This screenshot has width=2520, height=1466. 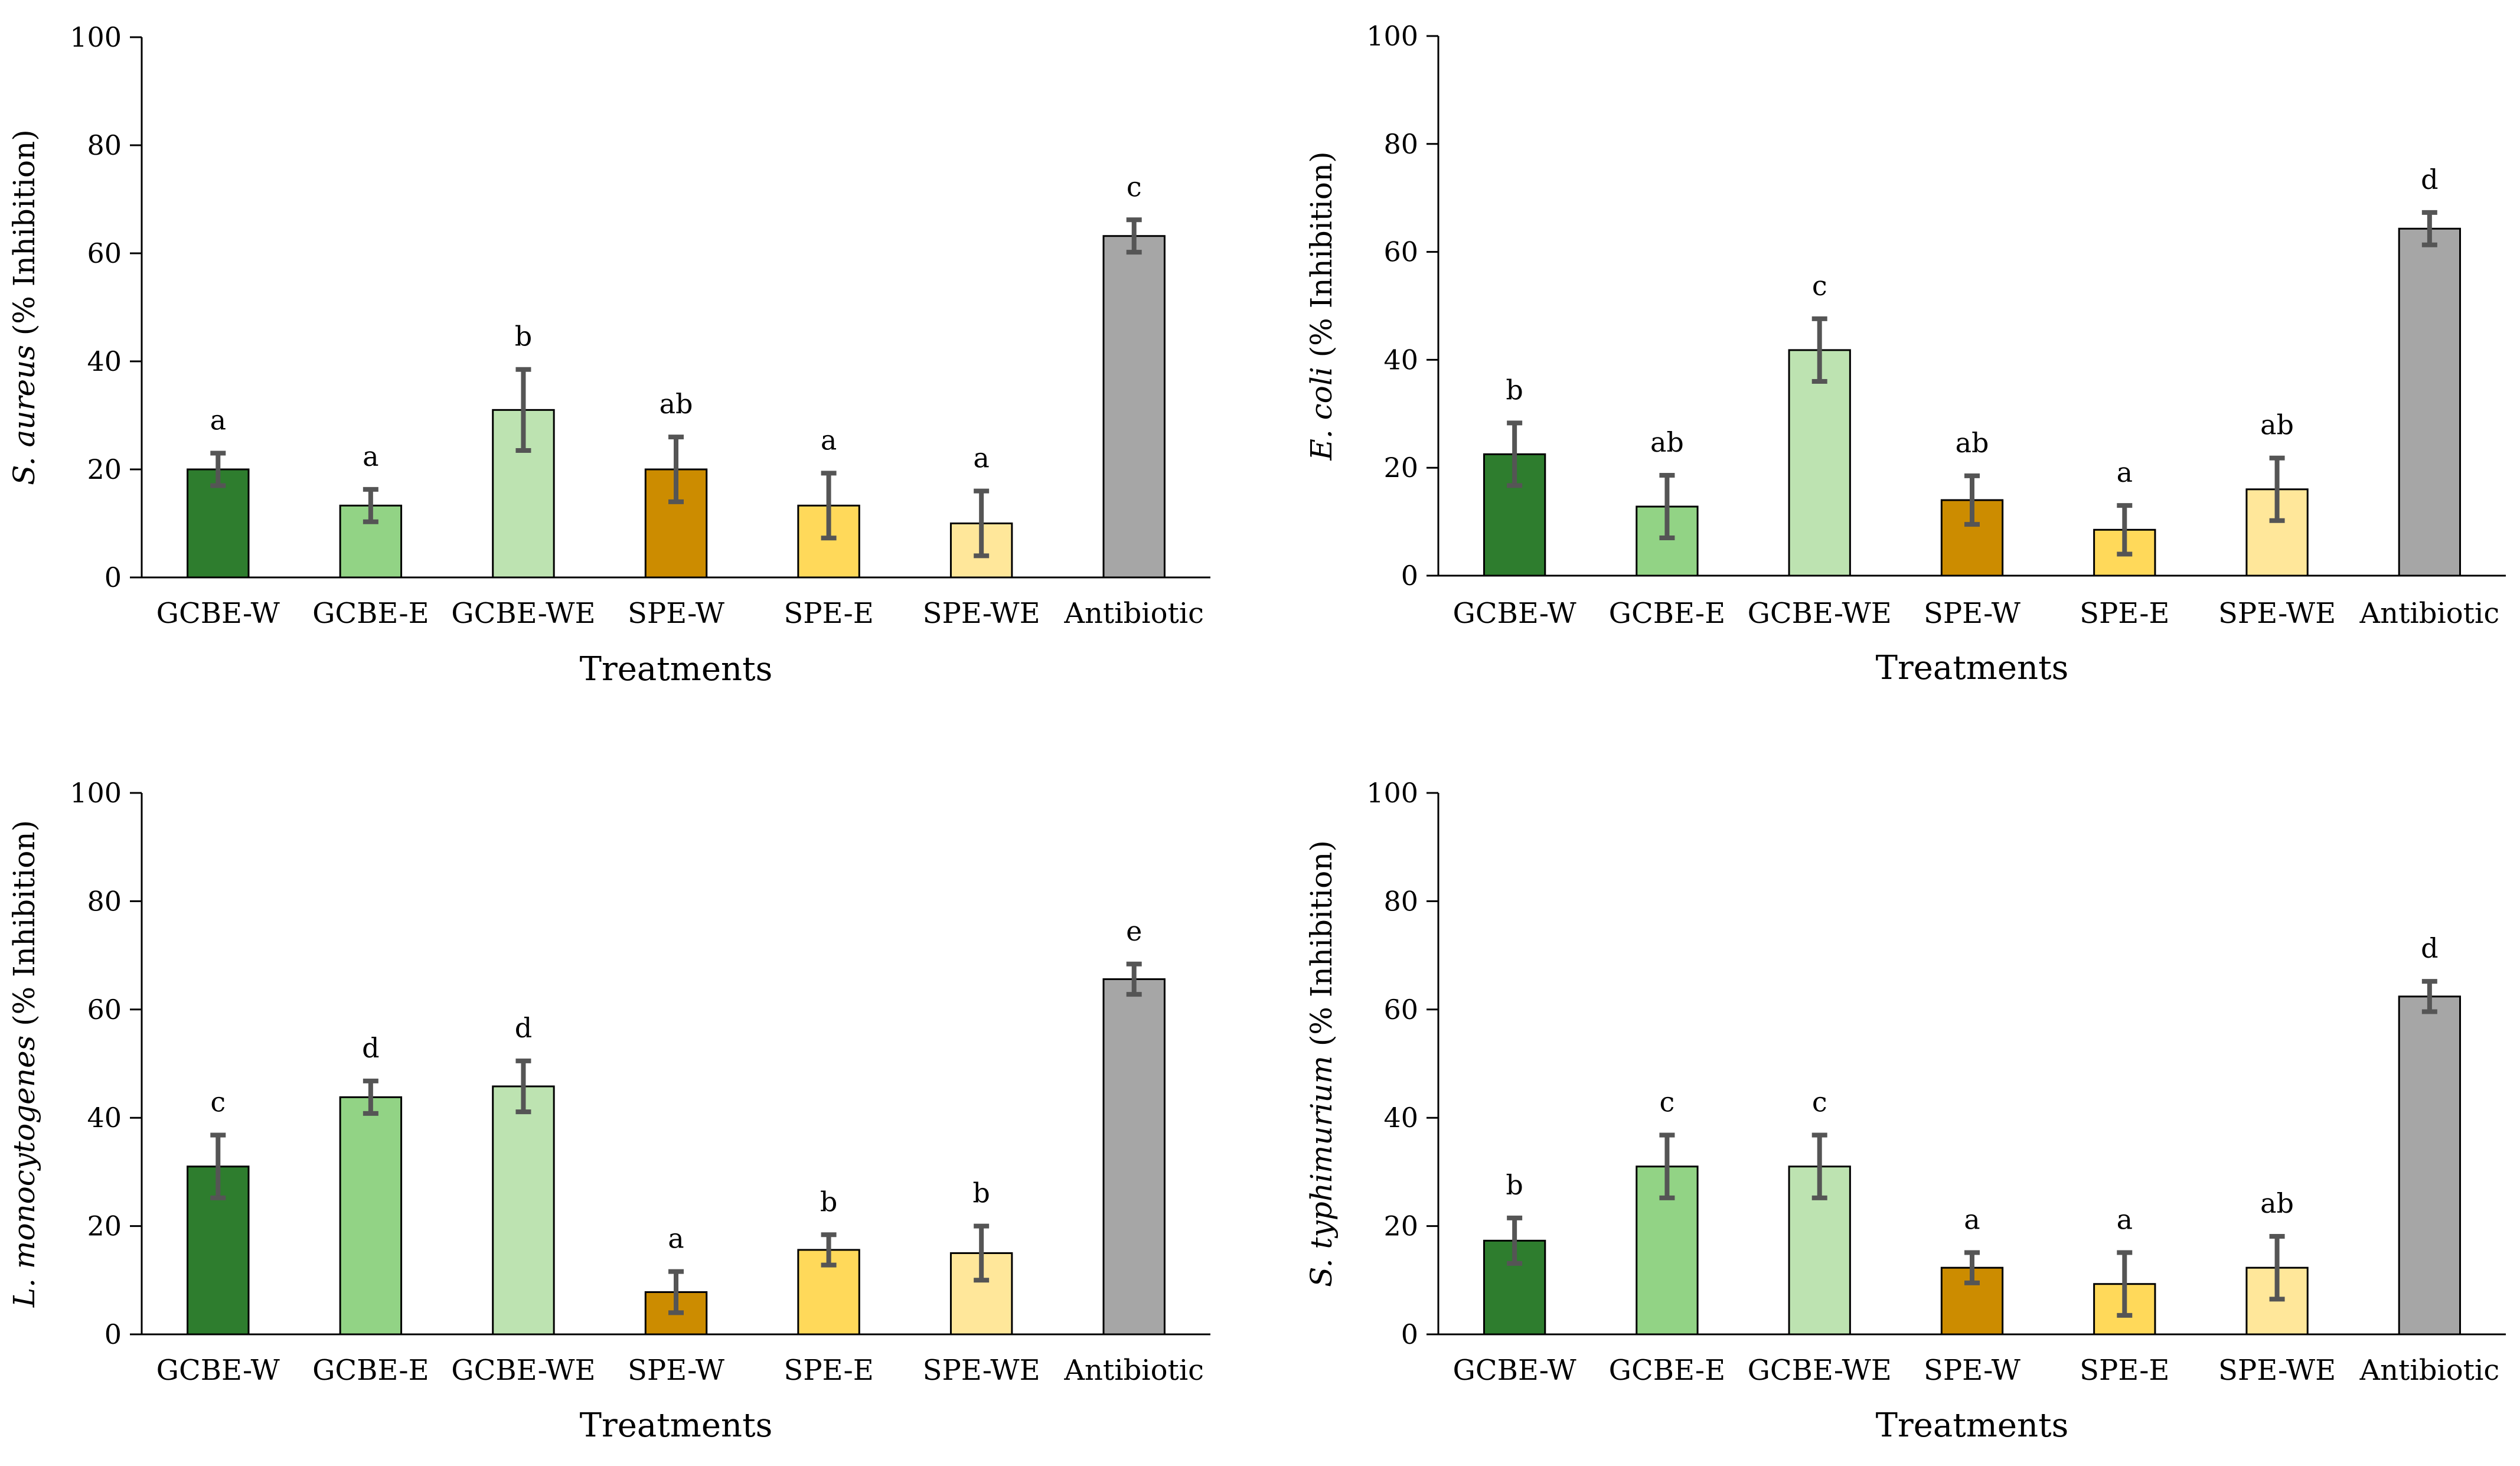 What do you see at coordinates (370, 1048) in the screenshot?
I see `significance-label-gcbe-e: d` at bounding box center [370, 1048].